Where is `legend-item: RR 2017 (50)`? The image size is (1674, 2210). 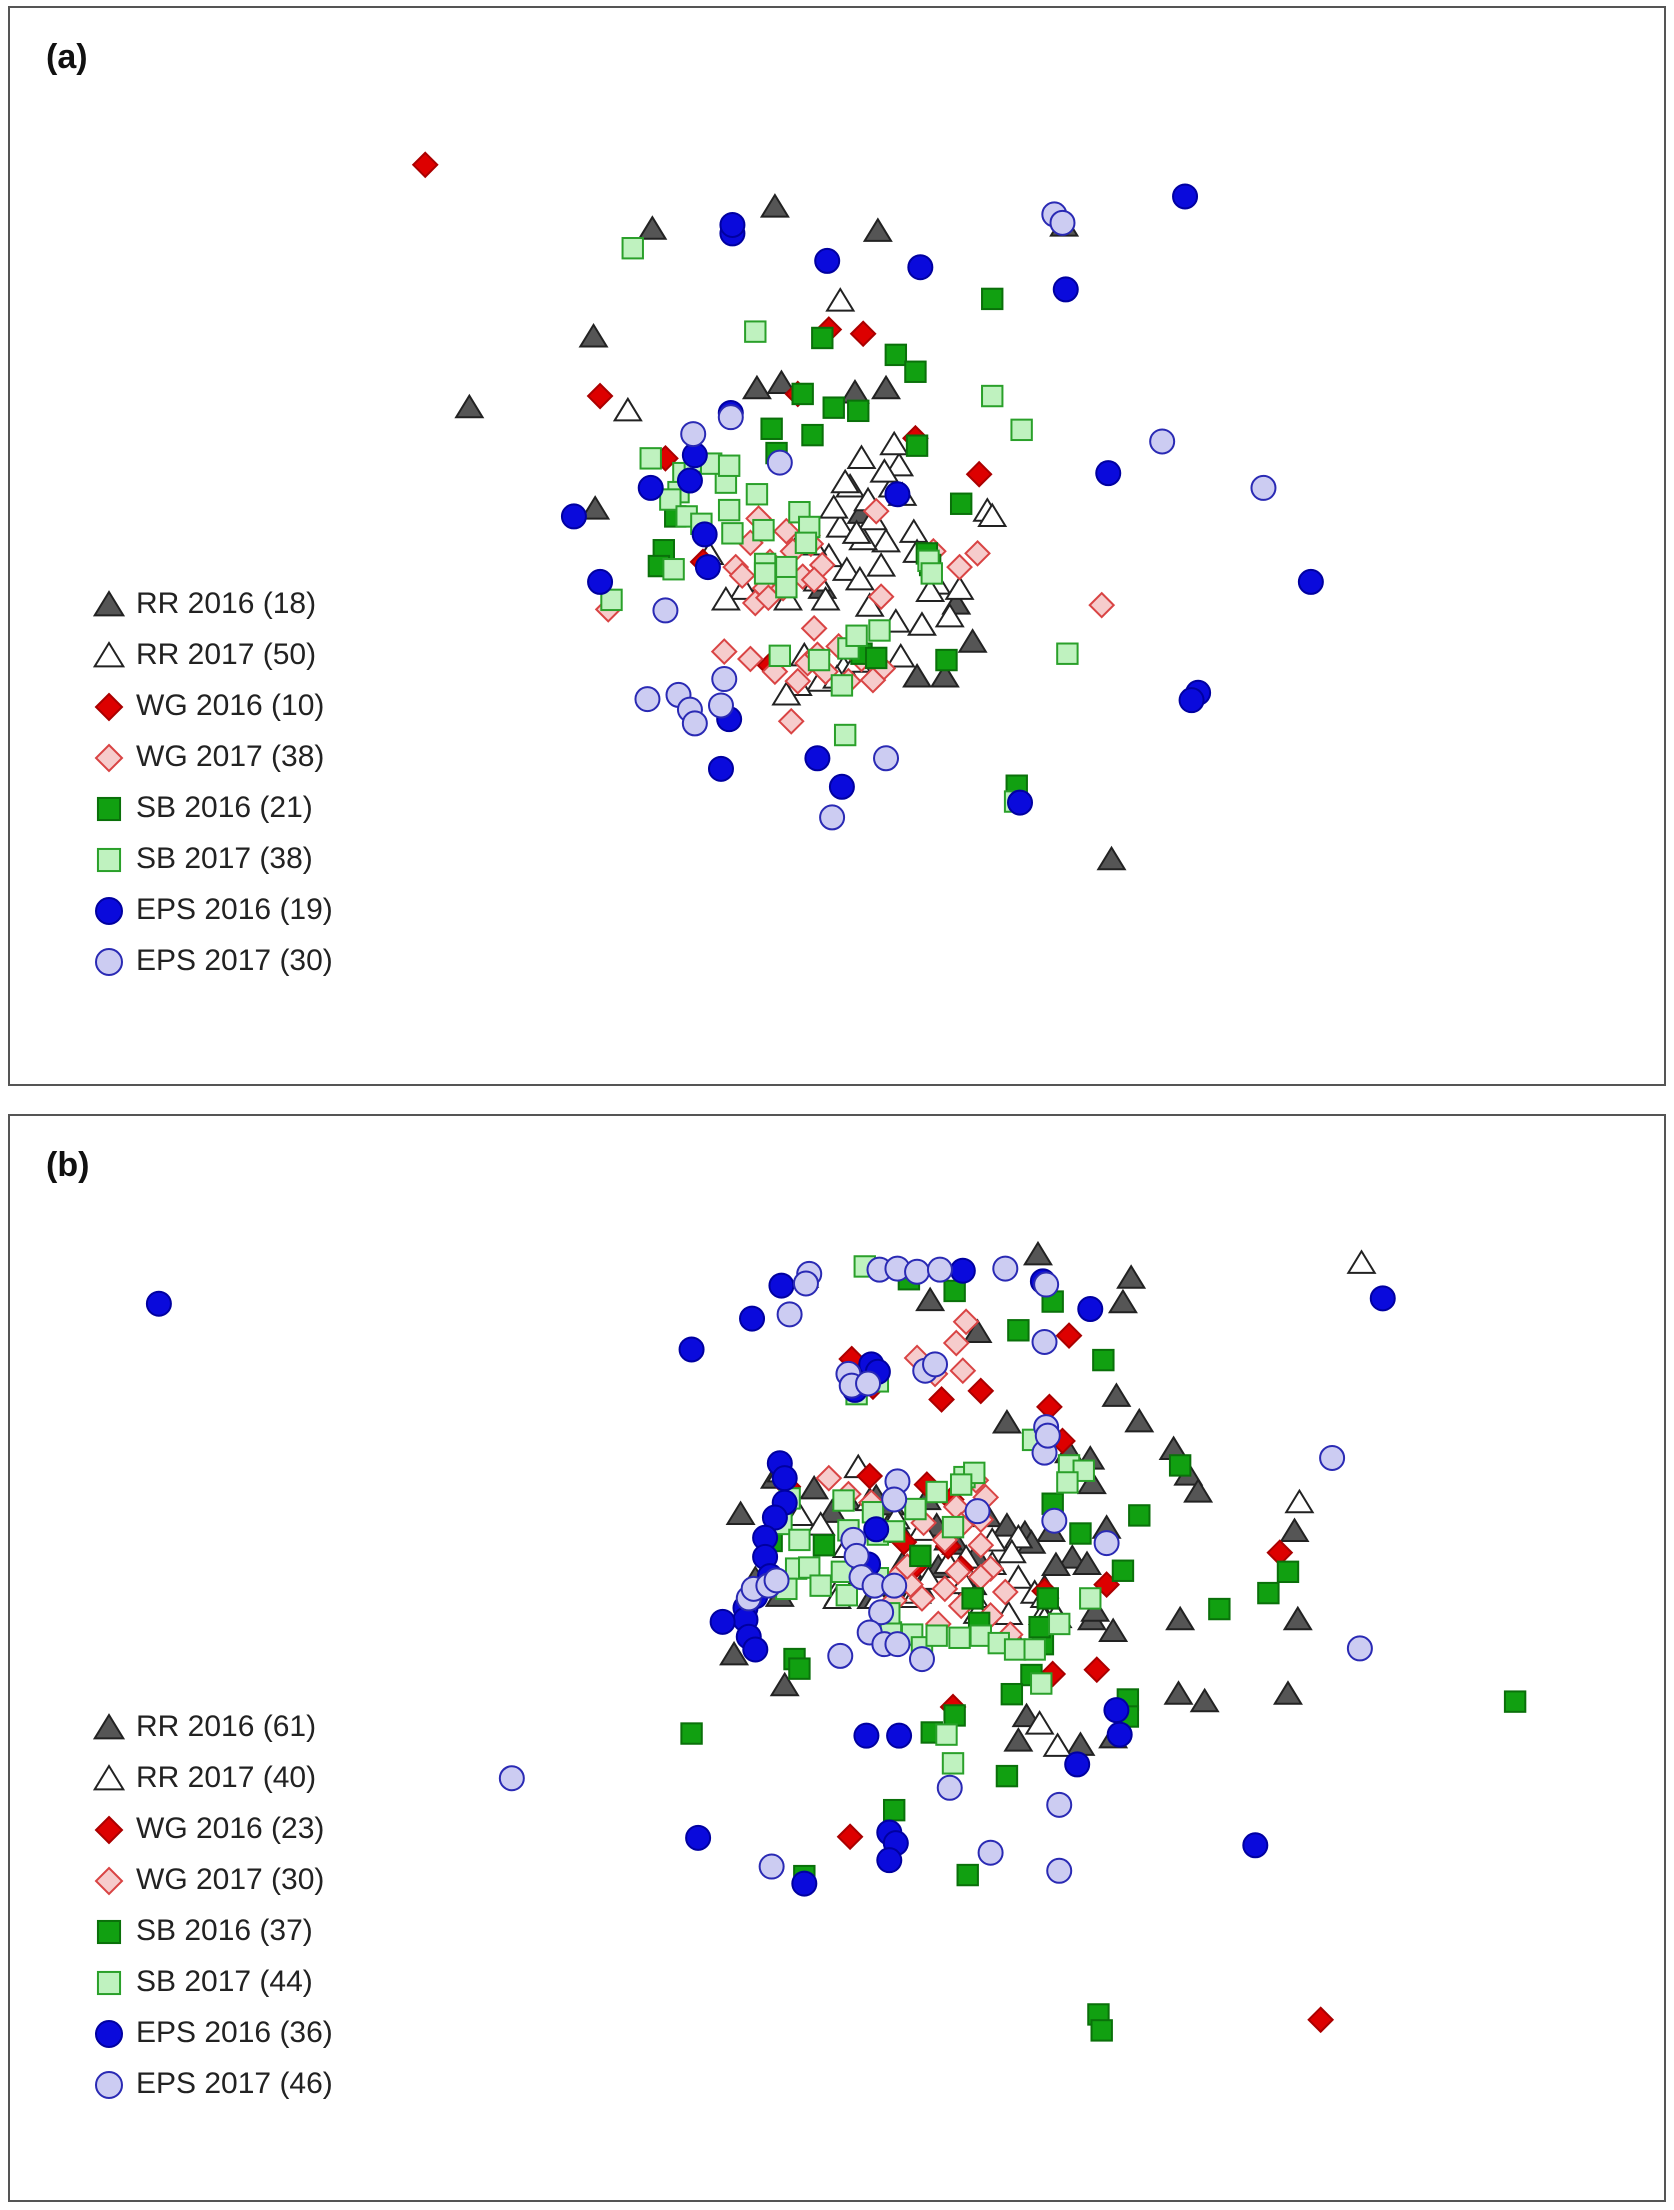 legend-item: RR 2017 (50) is located at coordinates (211, 654).